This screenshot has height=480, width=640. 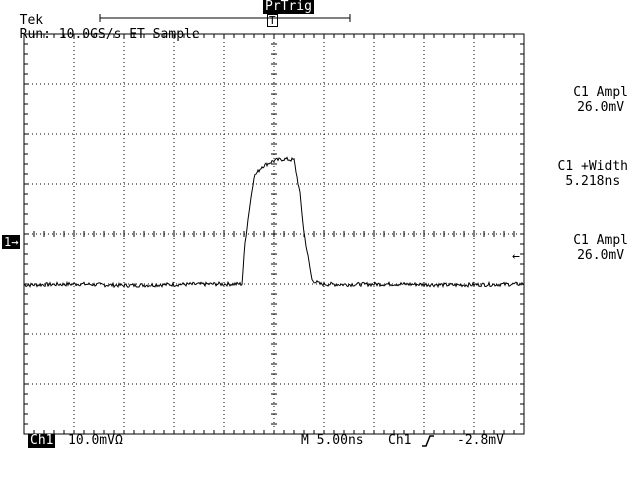 What do you see at coordinates (601, 255) in the screenshot?
I see `measurement-3-value: 26.0mV` at bounding box center [601, 255].